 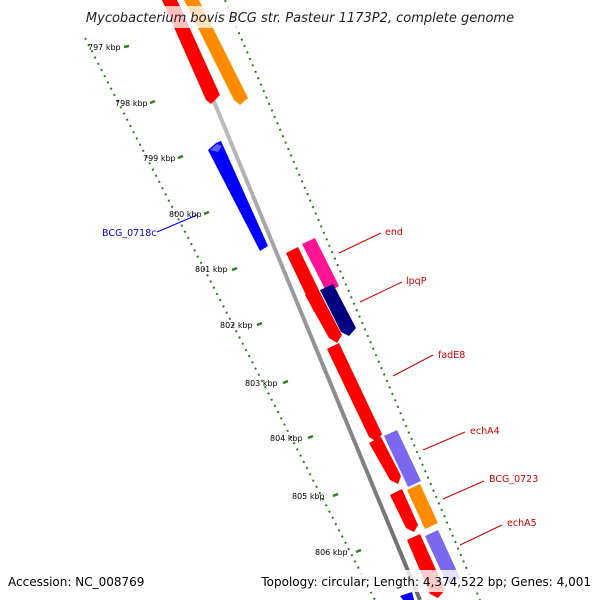 What do you see at coordinates (76, 582) in the screenshot?
I see `accession-text: Accession: NC_008769` at bounding box center [76, 582].